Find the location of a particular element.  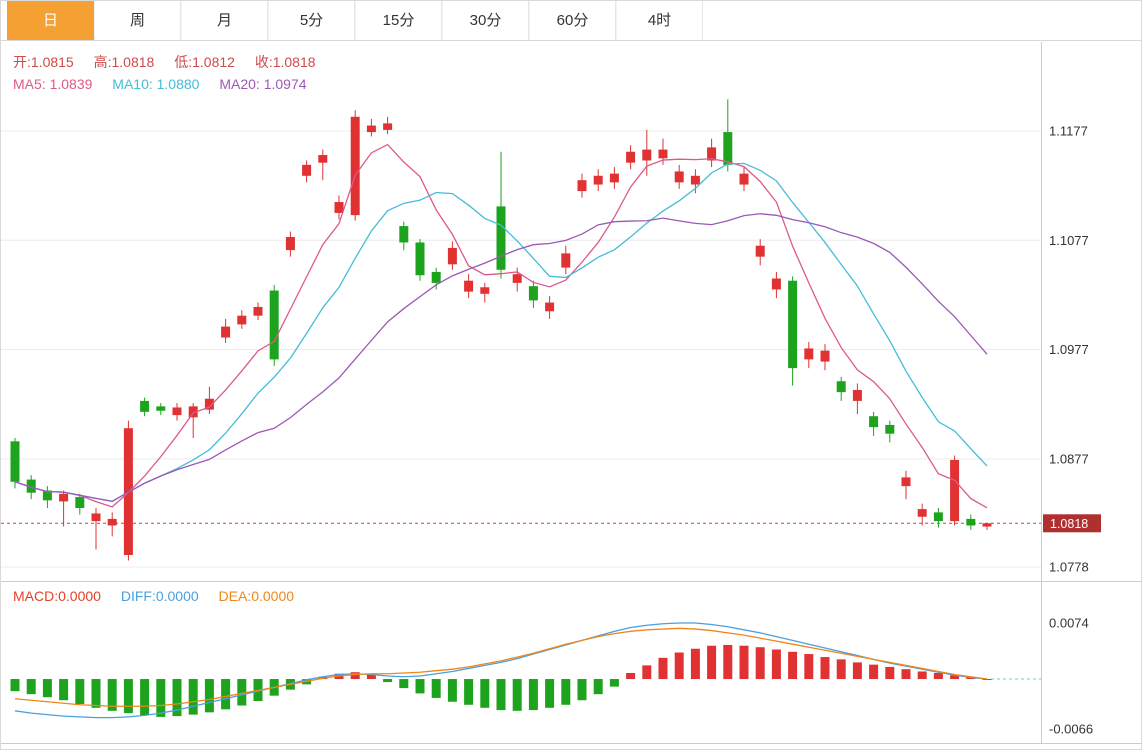

tab-30分: 30分 is located at coordinates (485, 20).